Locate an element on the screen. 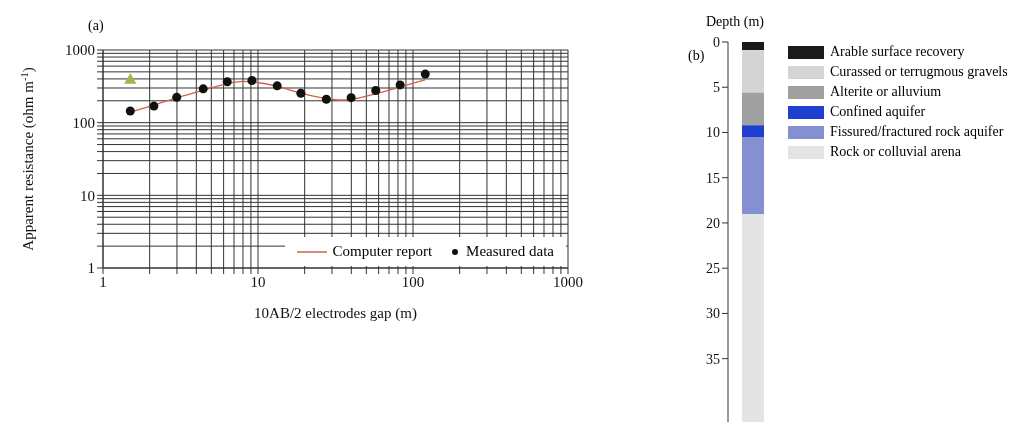 The width and height of the screenshot is (1015, 435). y-tick-label: 1 is located at coordinates (91, 268).